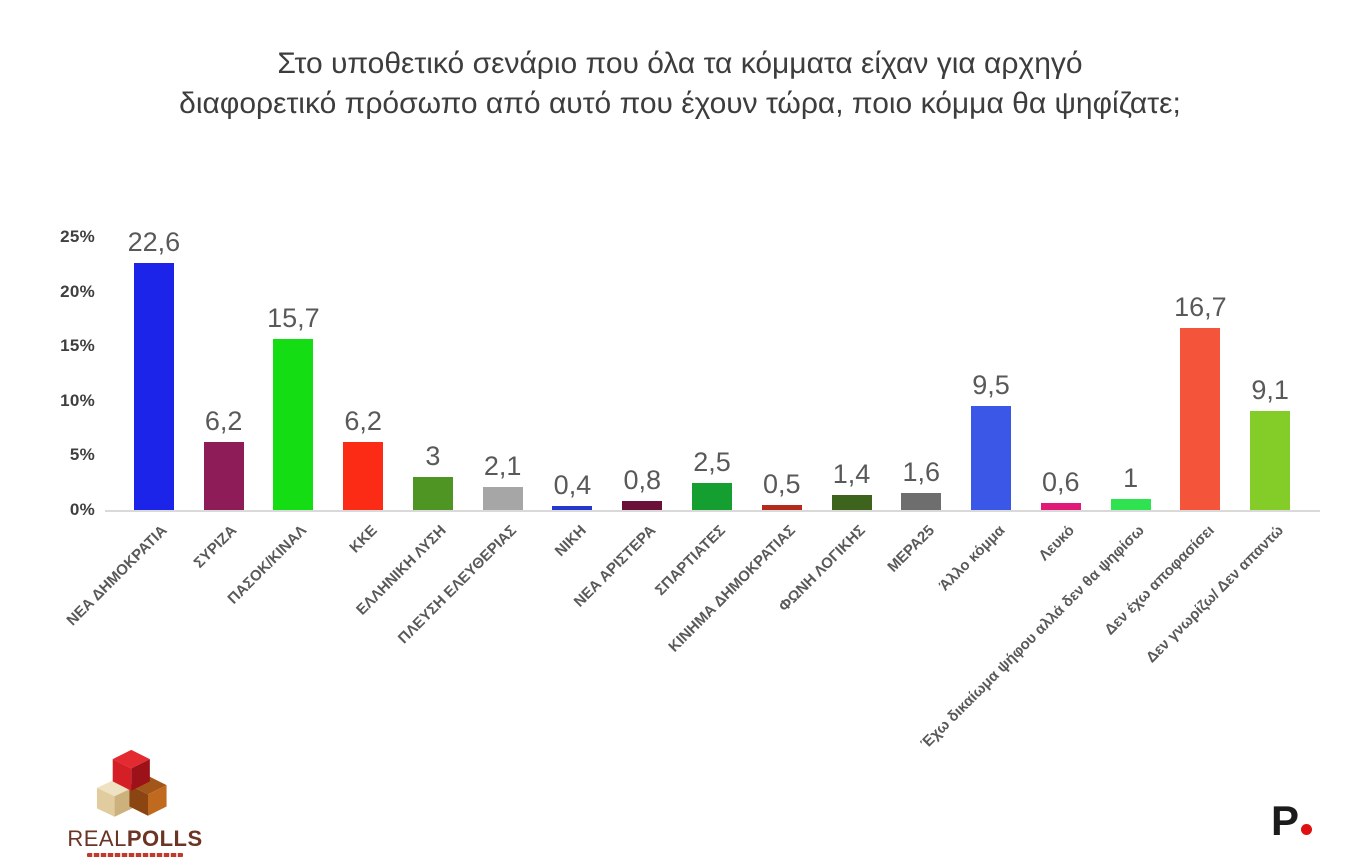 The width and height of the screenshot is (1360, 867). Describe the element at coordinates (573, 373) in the screenshot. I see `bar-slot: 0,4` at that location.